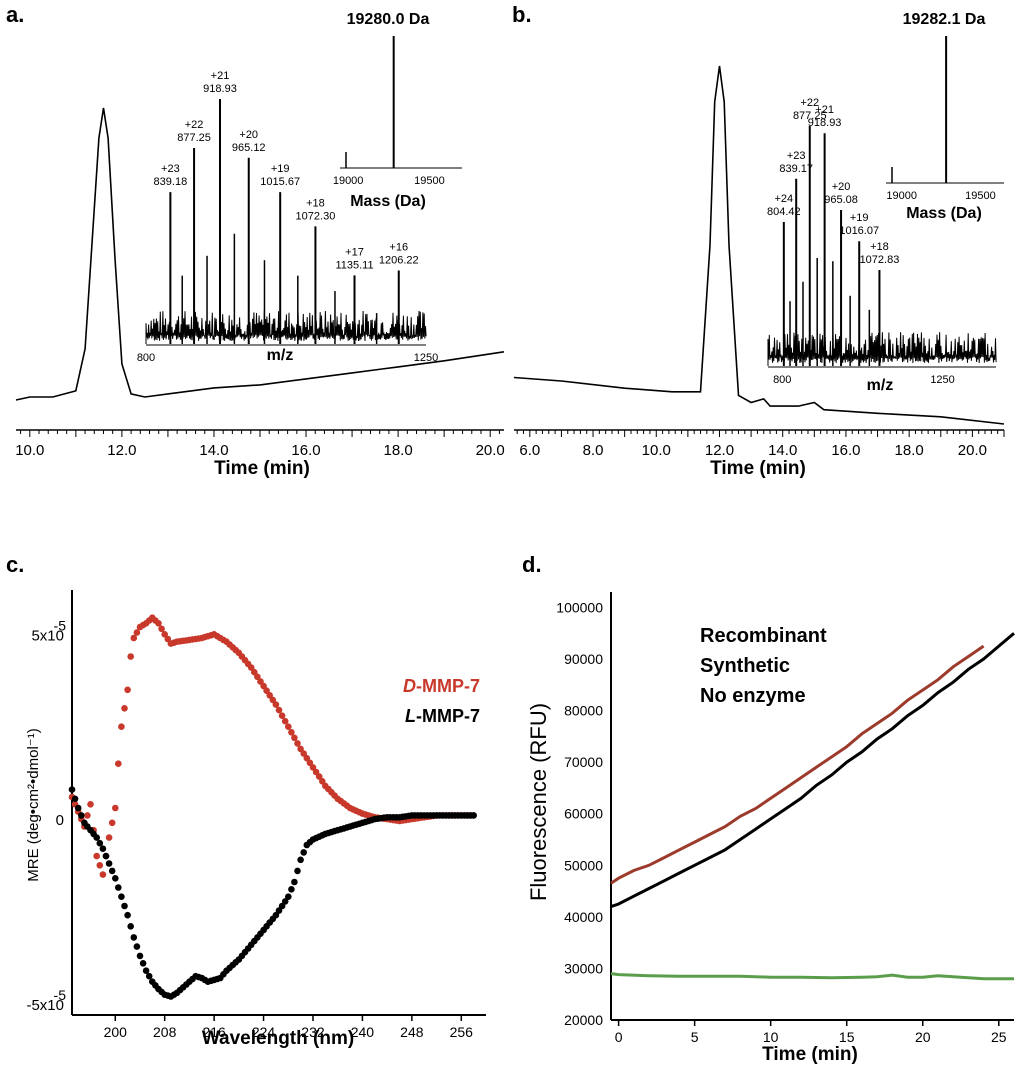  I want to click on a-ms-tick-label: 1250, so click(426, 358).